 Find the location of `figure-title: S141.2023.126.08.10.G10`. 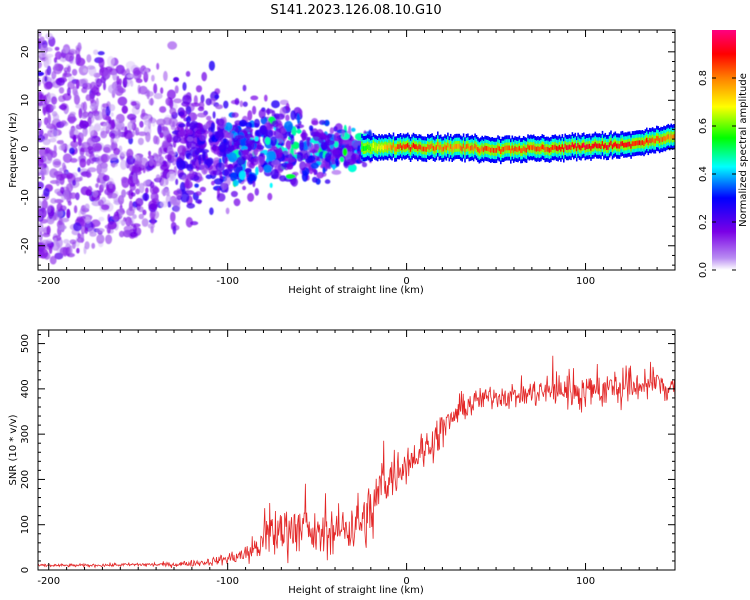

figure-title: S141.2023.126.08.10.G10 is located at coordinates (355, 10).